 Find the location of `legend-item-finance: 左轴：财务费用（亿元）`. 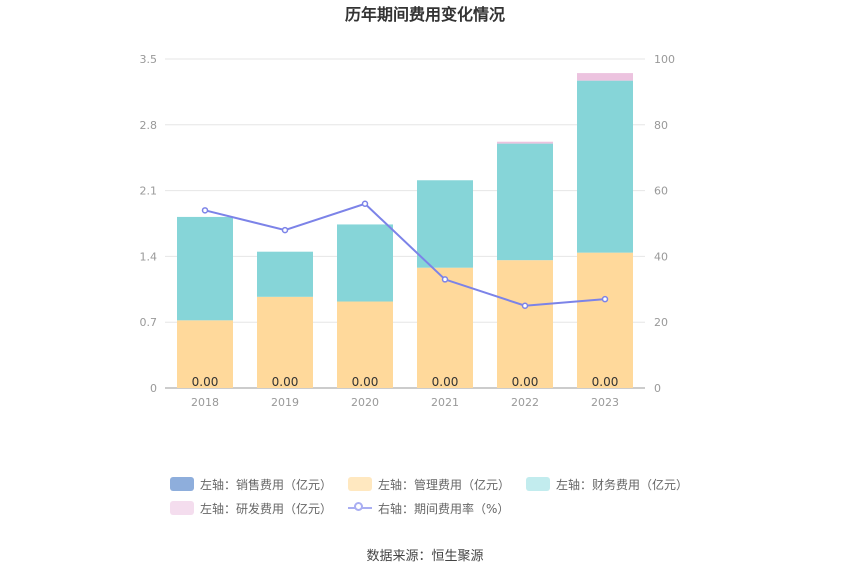

legend-item-finance: 左轴：财务费用（亿元） is located at coordinates (607, 484).